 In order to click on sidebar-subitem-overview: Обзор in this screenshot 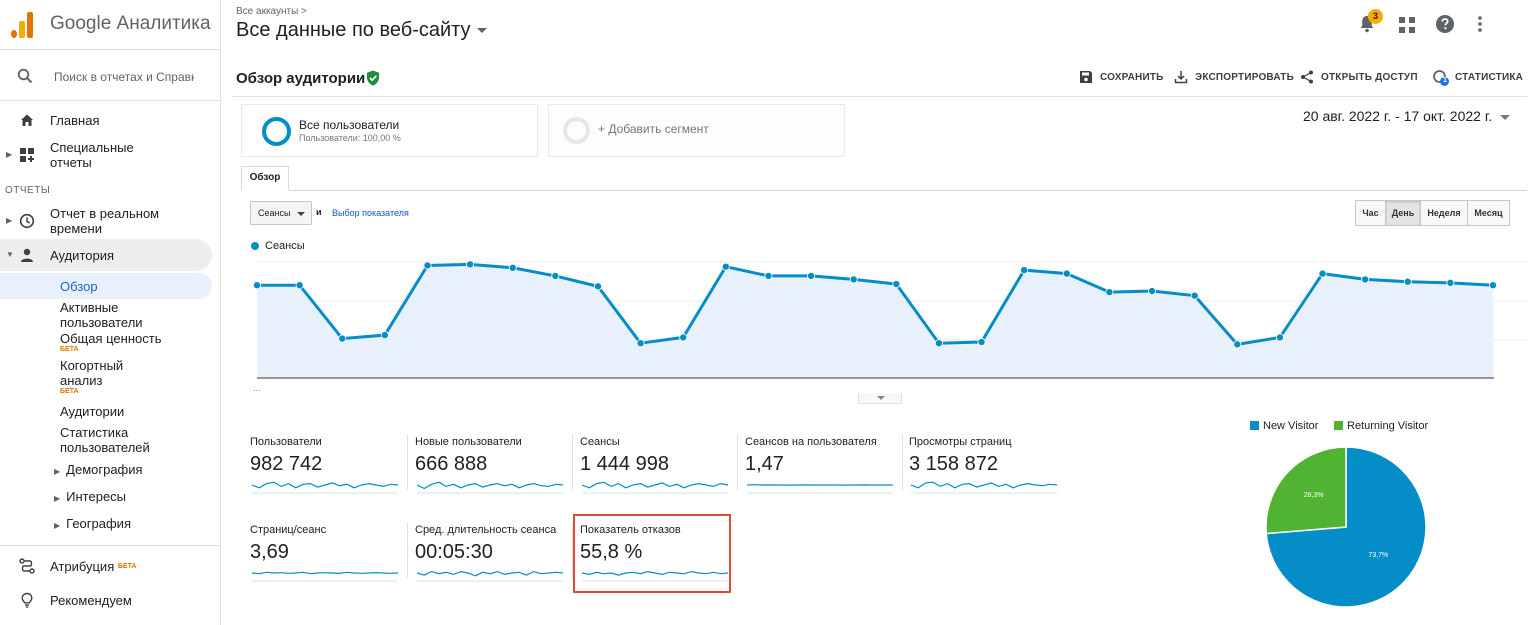, I will do `click(79, 286)`.